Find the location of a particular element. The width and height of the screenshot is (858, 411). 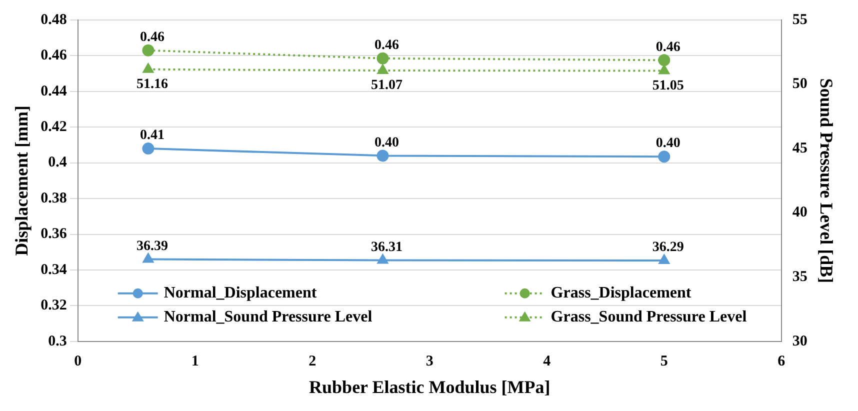

y2-tick-label: 30 is located at coordinates (800, 341).